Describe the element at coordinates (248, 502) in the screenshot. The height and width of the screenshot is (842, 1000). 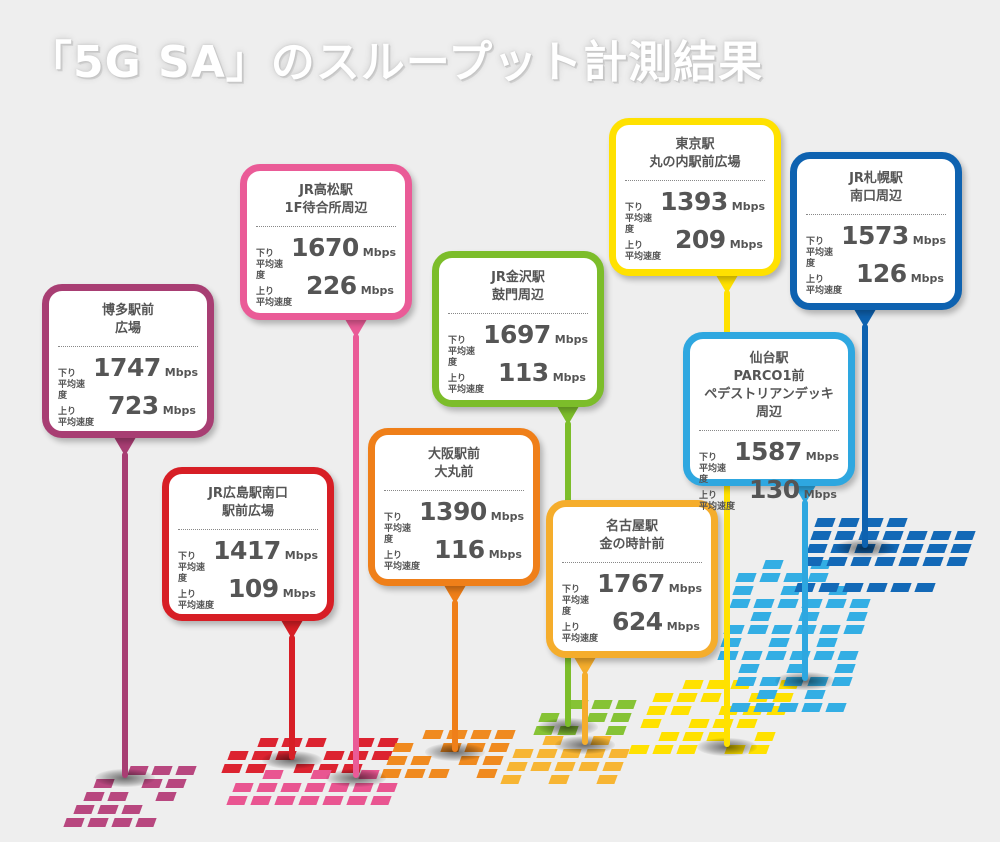
I see `station-name: JR広島駅南口 駅前広場` at that location.